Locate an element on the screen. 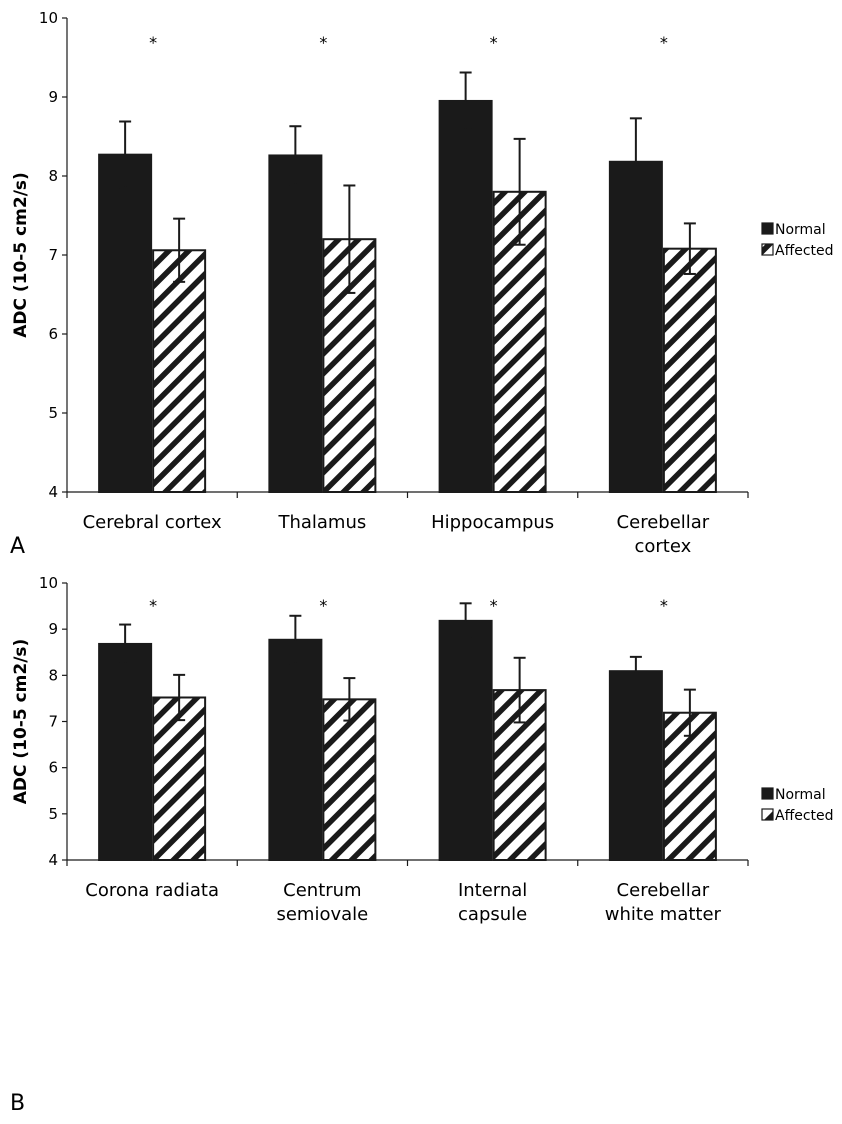 The image size is (842, 1124). category-label-2: Internal is located at coordinates (492, 890).